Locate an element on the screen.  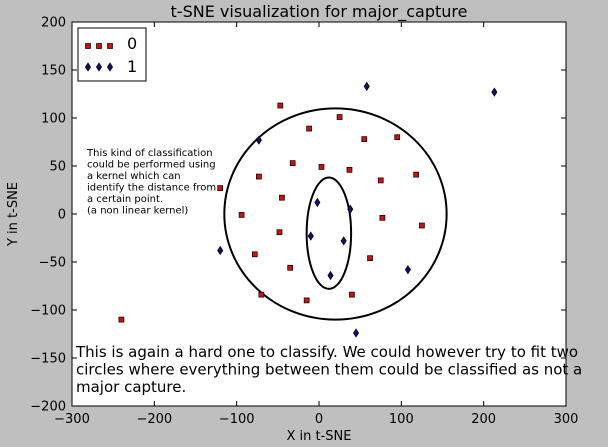
y-tick-label-7: 150 is located at coordinates (53, 71).